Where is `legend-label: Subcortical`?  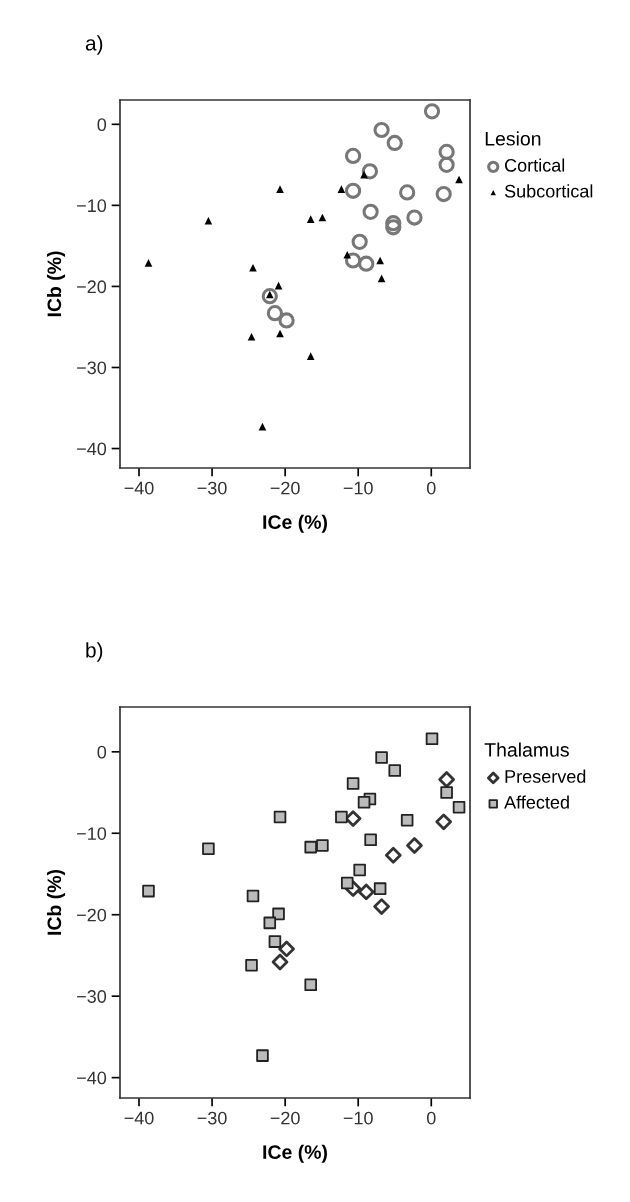 legend-label: Subcortical is located at coordinates (548, 191).